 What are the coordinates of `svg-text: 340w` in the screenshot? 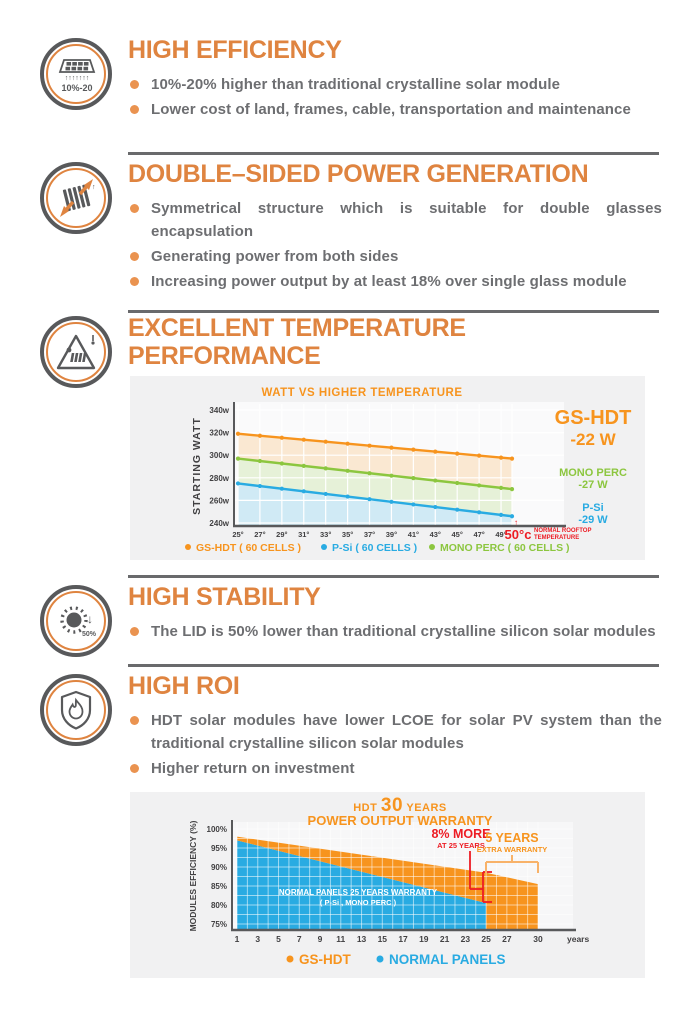 It's located at (219, 410).